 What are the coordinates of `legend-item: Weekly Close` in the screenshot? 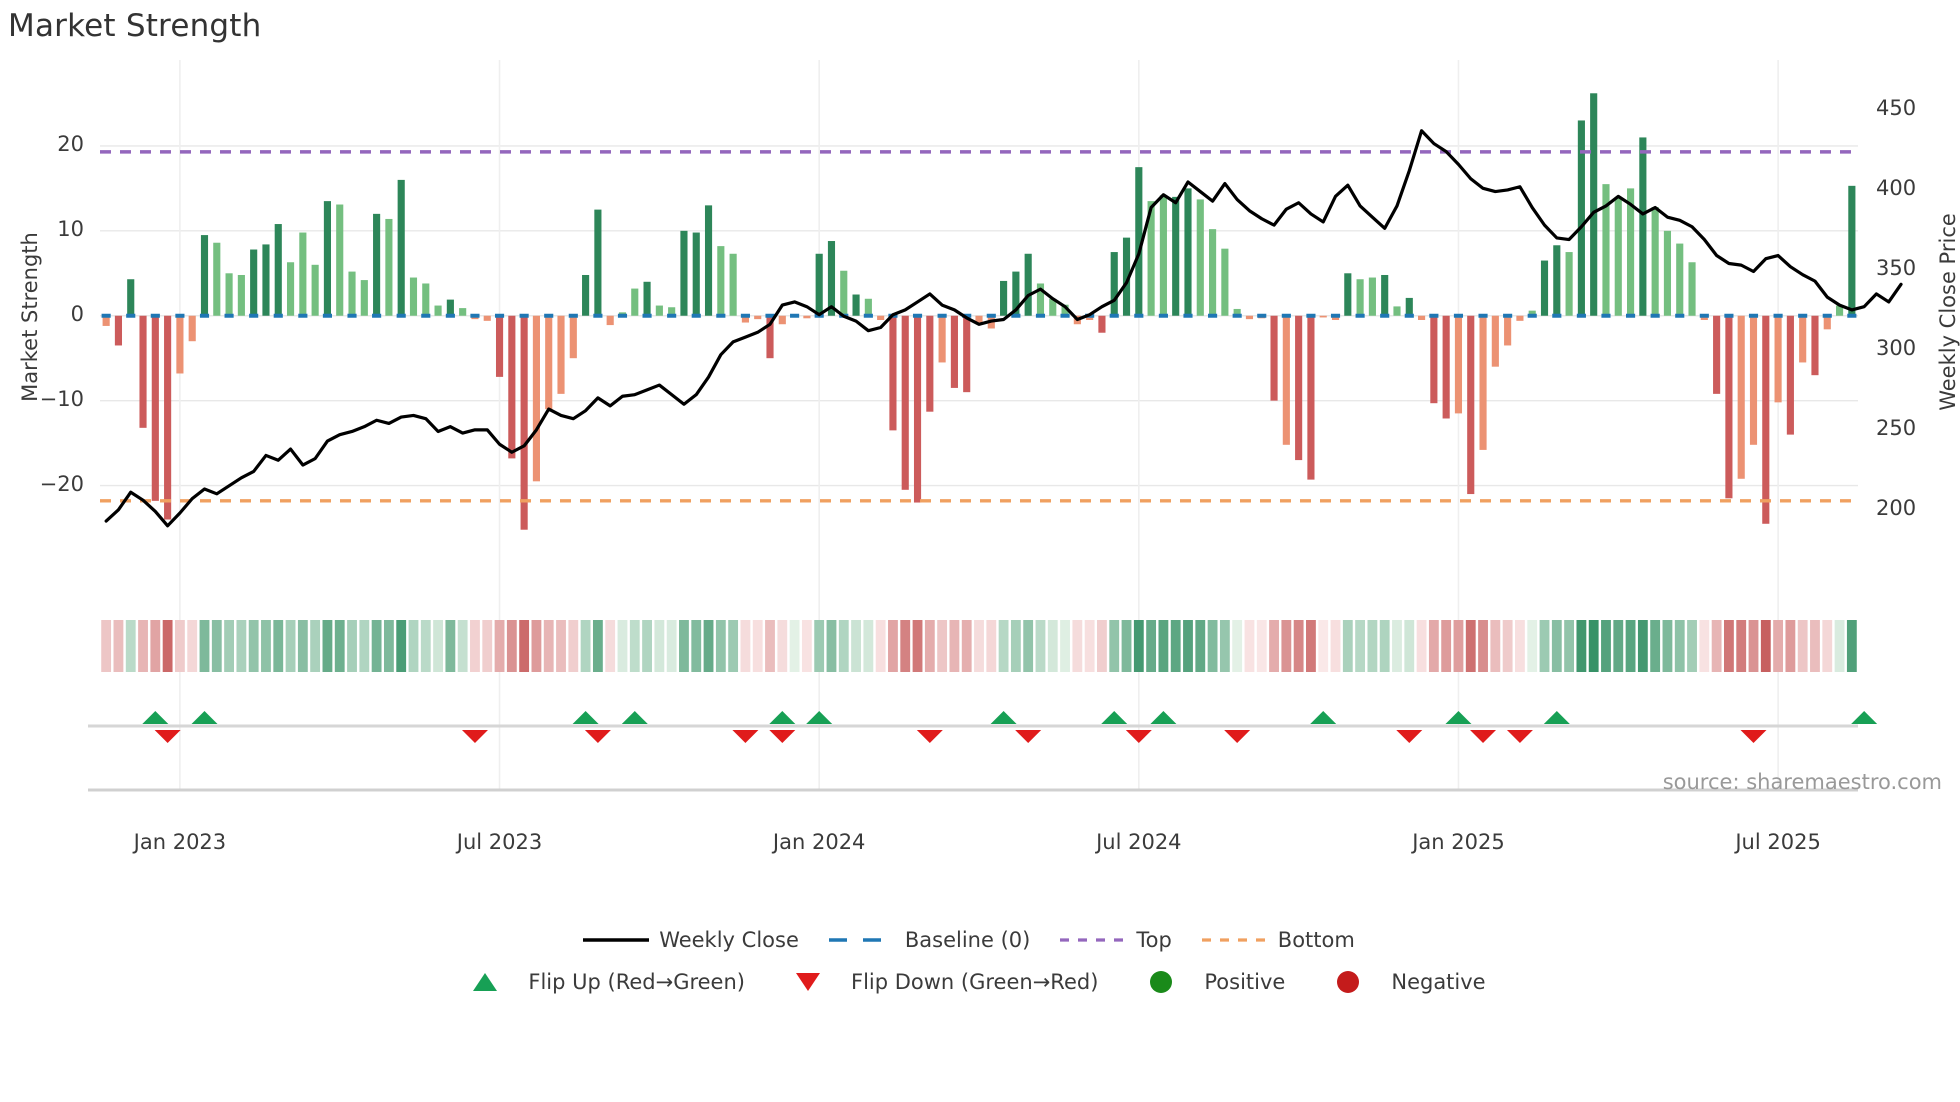 It's located at (702, 940).